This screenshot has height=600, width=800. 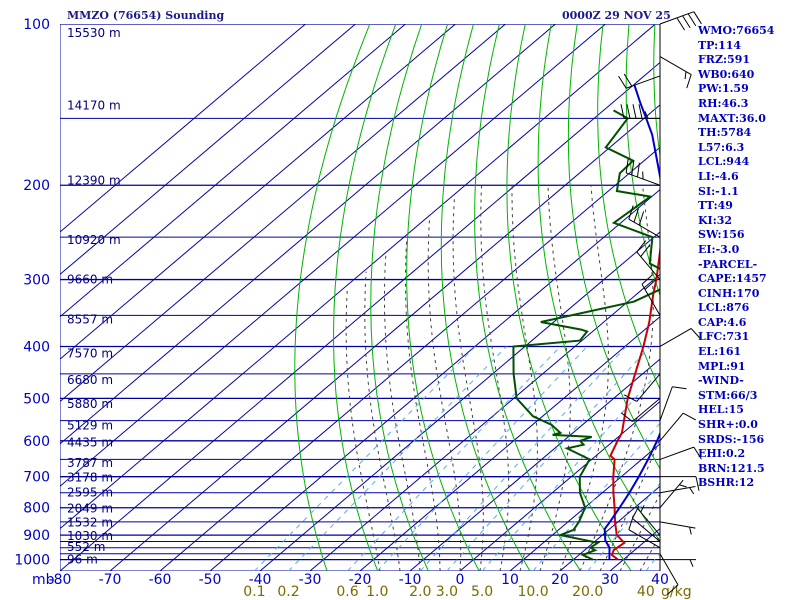 I want to click on index-item: SW:156, so click(x=721, y=235).